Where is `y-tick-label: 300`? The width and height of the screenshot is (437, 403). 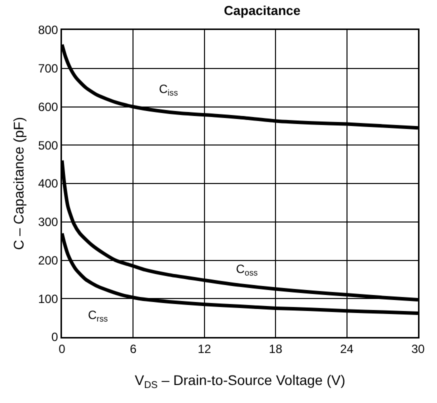 y-tick-label: 300 is located at coordinates (48, 222).